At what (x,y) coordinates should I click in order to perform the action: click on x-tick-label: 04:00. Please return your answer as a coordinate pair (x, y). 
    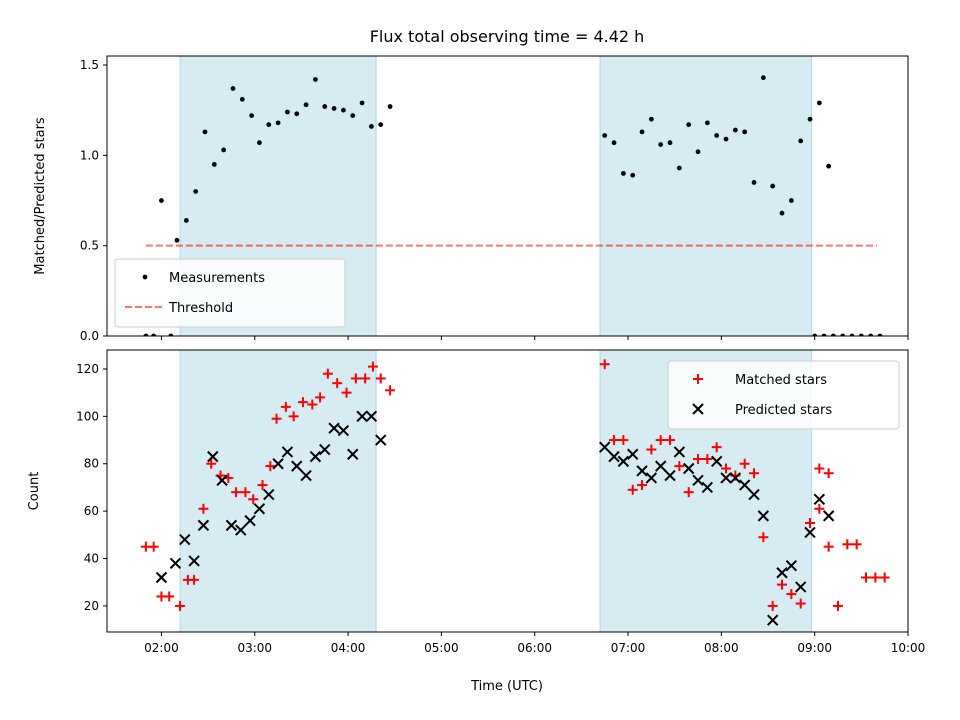
    Looking at the image, I should click on (348, 648).